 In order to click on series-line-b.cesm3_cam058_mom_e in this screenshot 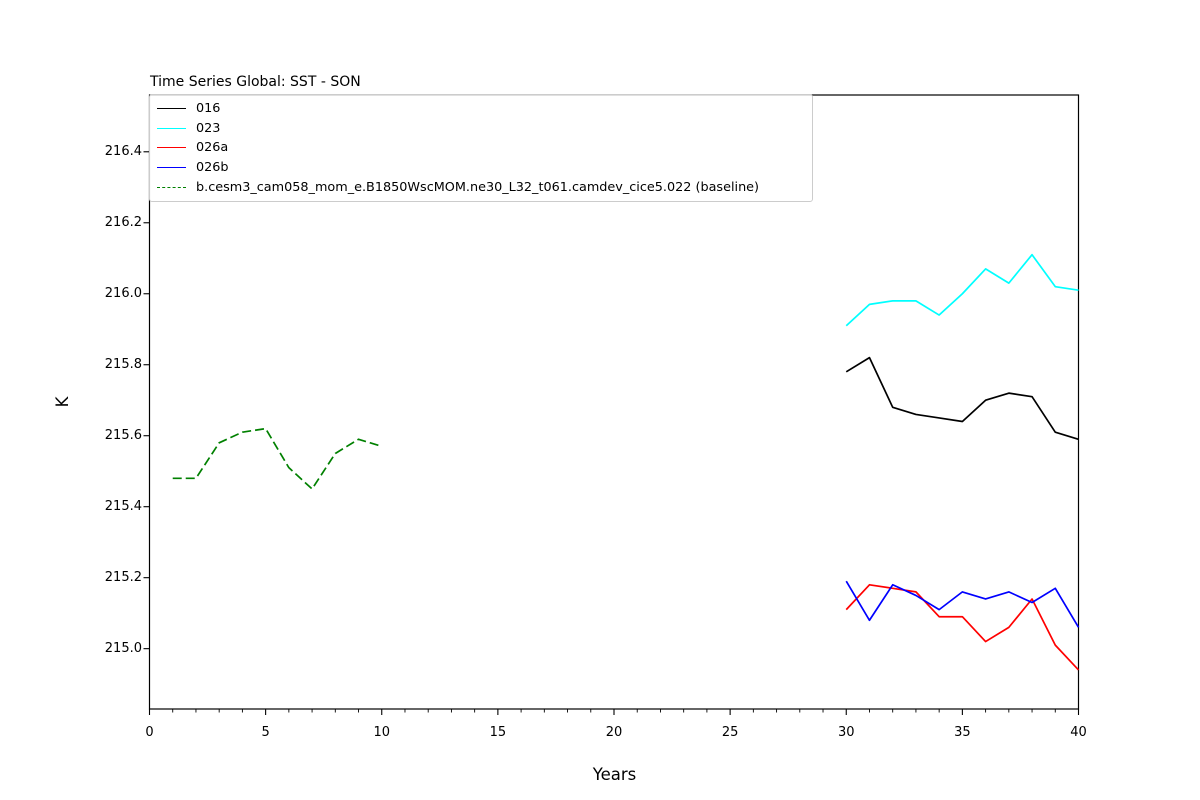, I will do `click(277, 458)`.